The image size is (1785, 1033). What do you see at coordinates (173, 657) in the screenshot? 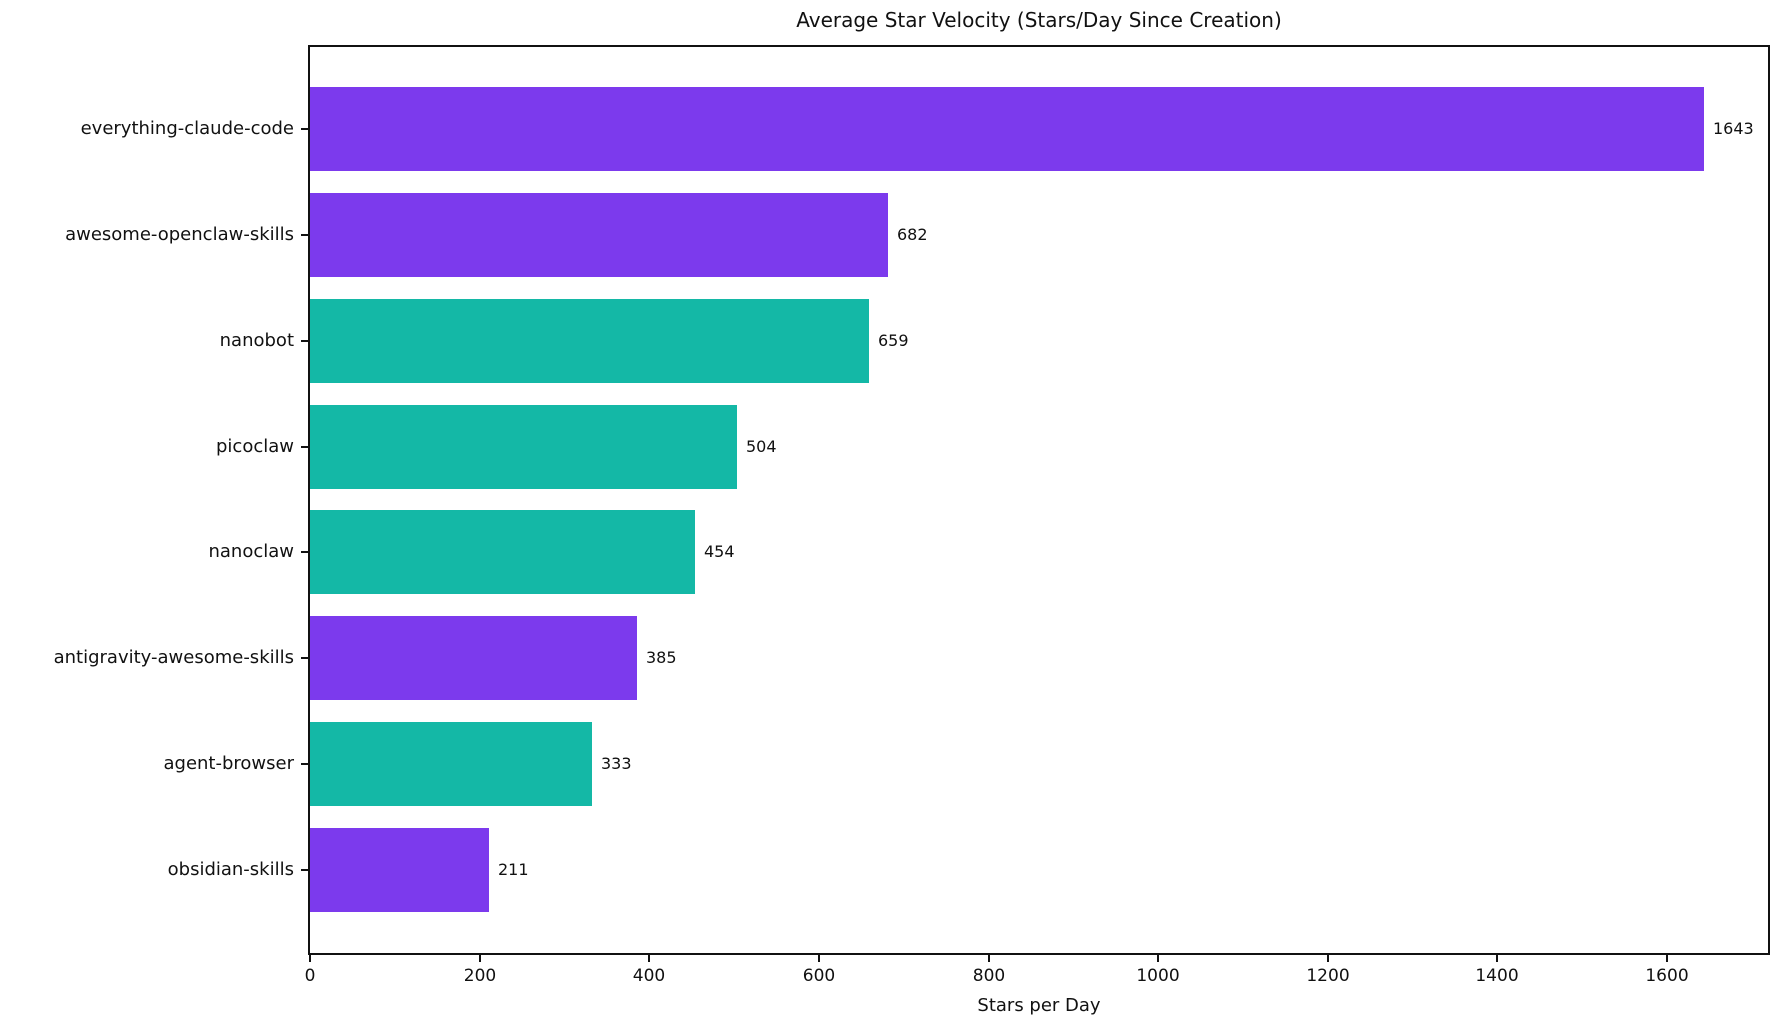
I see `y-tick-label-antigravity-awesome-skills: antigravity-awesome-skills` at bounding box center [173, 657].